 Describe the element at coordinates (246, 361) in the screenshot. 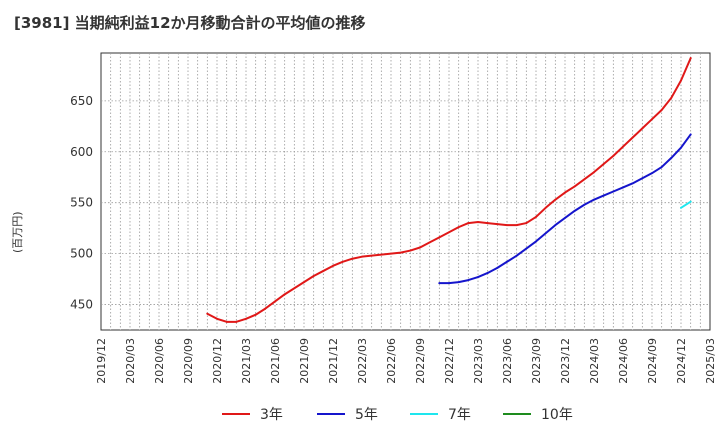

I see `x-tick-label: 2021/03` at that location.